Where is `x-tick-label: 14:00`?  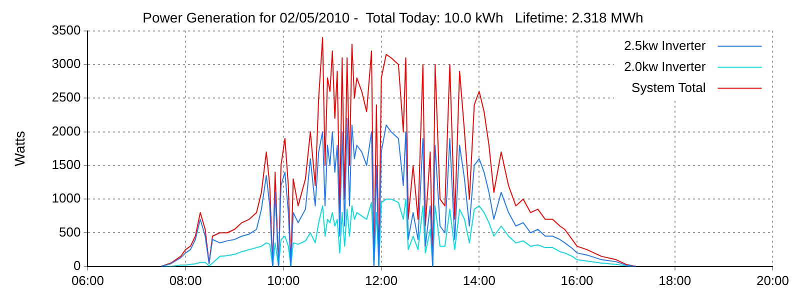 x-tick-label: 14:00 is located at coordinates (479, 280).